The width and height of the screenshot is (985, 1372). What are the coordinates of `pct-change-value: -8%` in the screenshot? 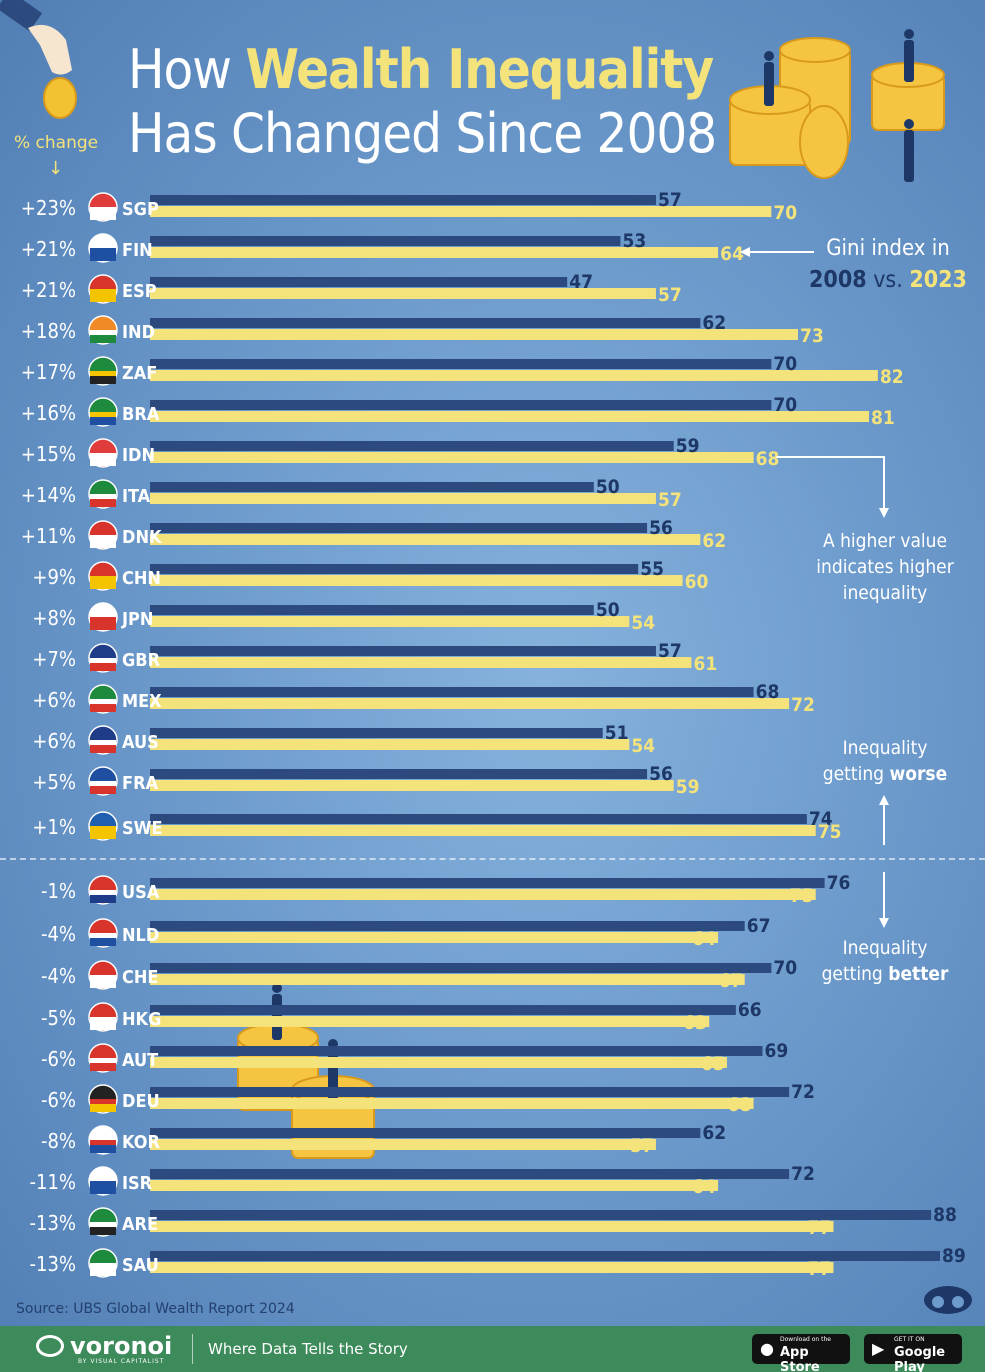 It's located at (58, 1141).